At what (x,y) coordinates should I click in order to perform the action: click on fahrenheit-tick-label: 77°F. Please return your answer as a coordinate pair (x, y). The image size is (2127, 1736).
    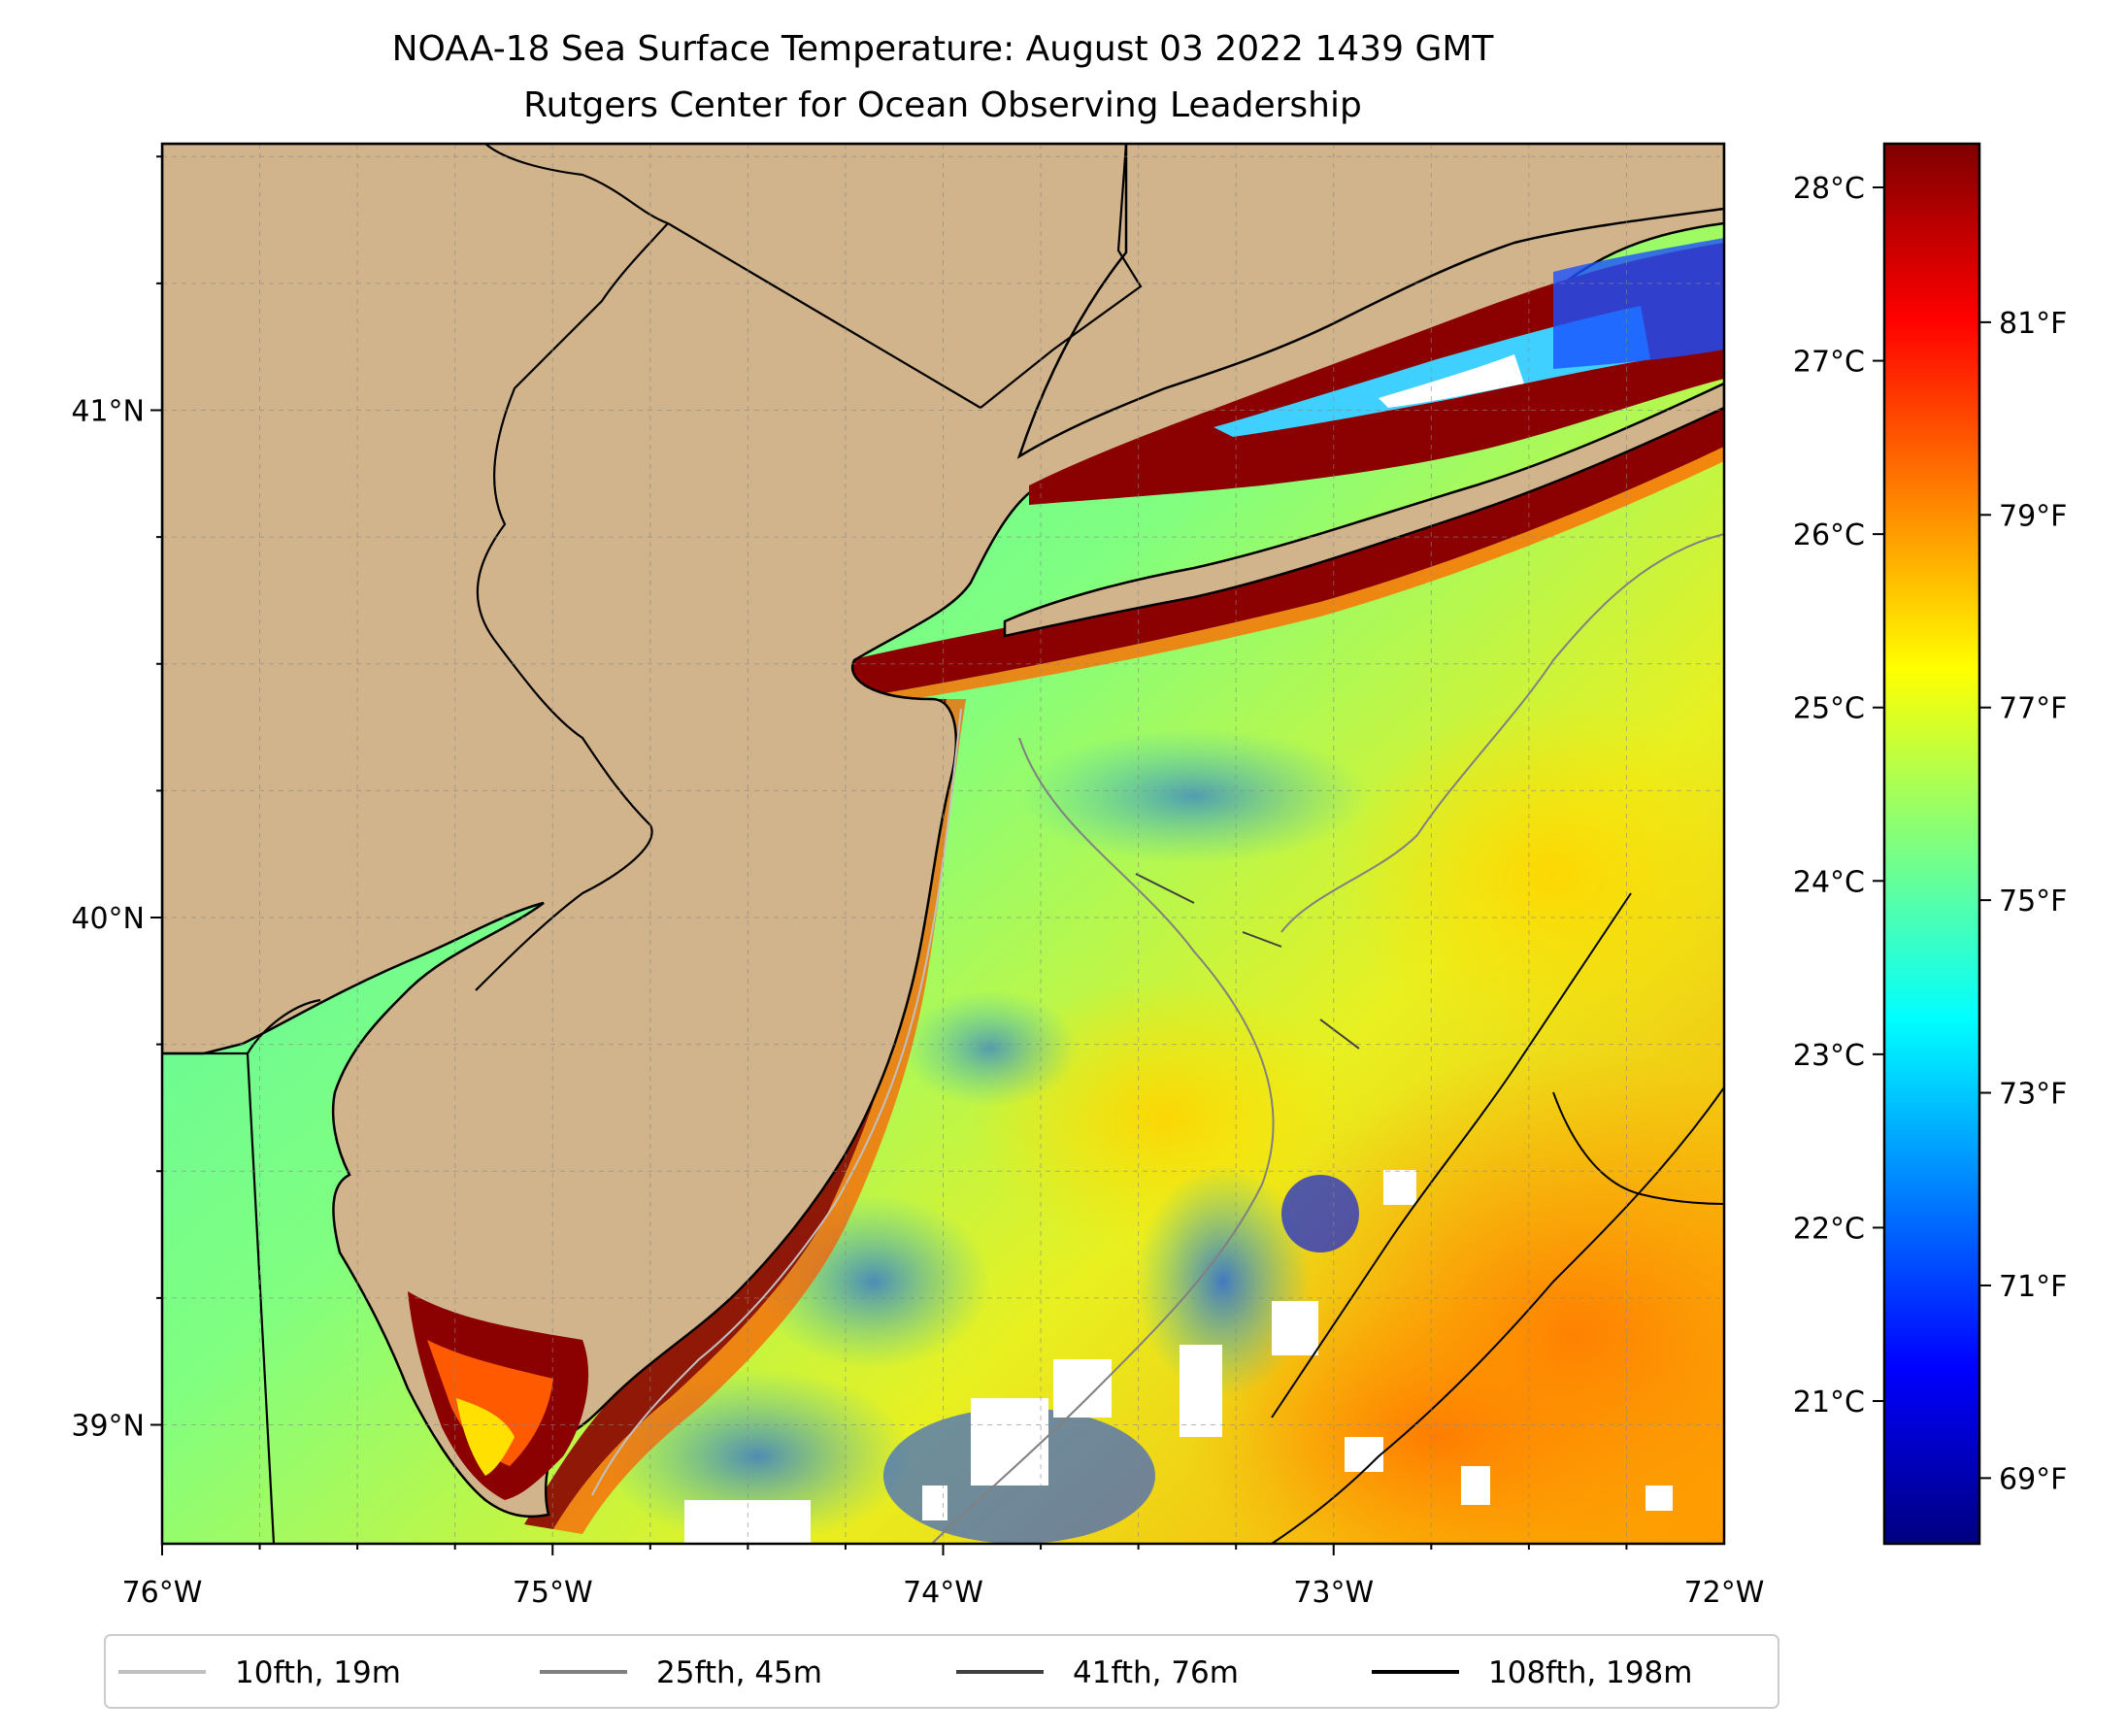
    Looking at the image, I should click on (2033, 709).